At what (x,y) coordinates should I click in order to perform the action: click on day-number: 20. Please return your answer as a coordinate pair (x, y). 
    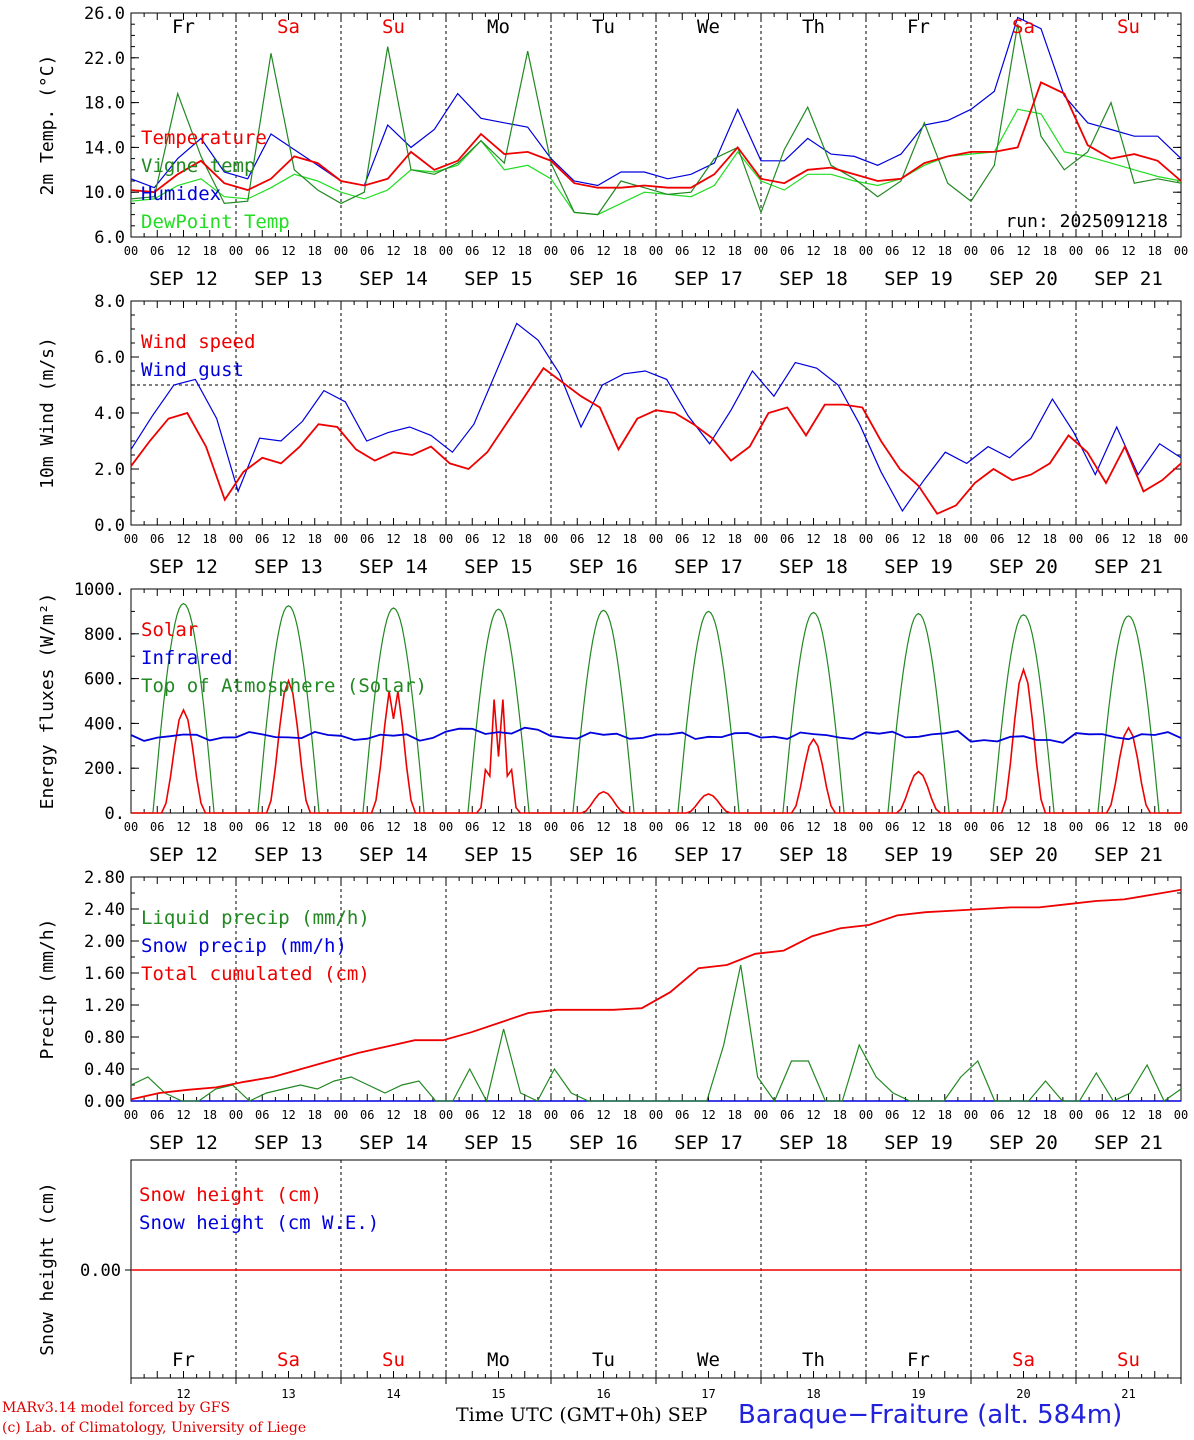
    Looking at the image, I should click on (1023, 1394).